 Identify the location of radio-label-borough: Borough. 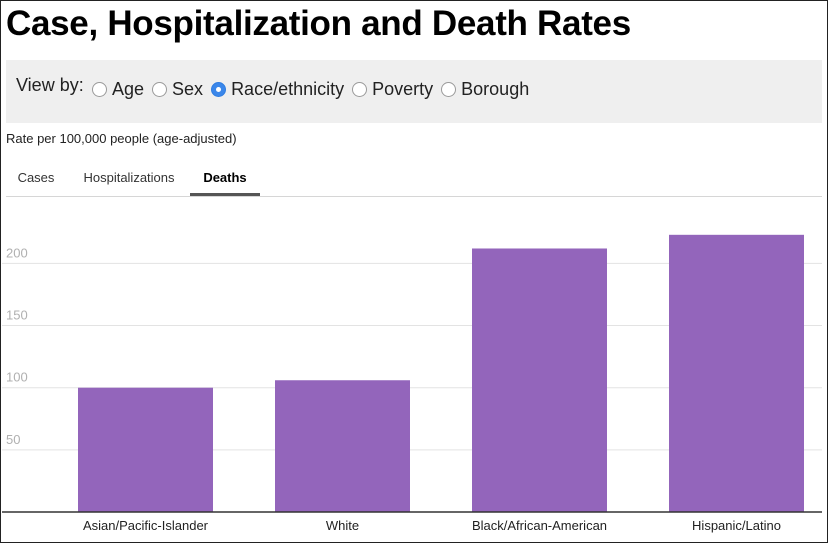
(495, 88).